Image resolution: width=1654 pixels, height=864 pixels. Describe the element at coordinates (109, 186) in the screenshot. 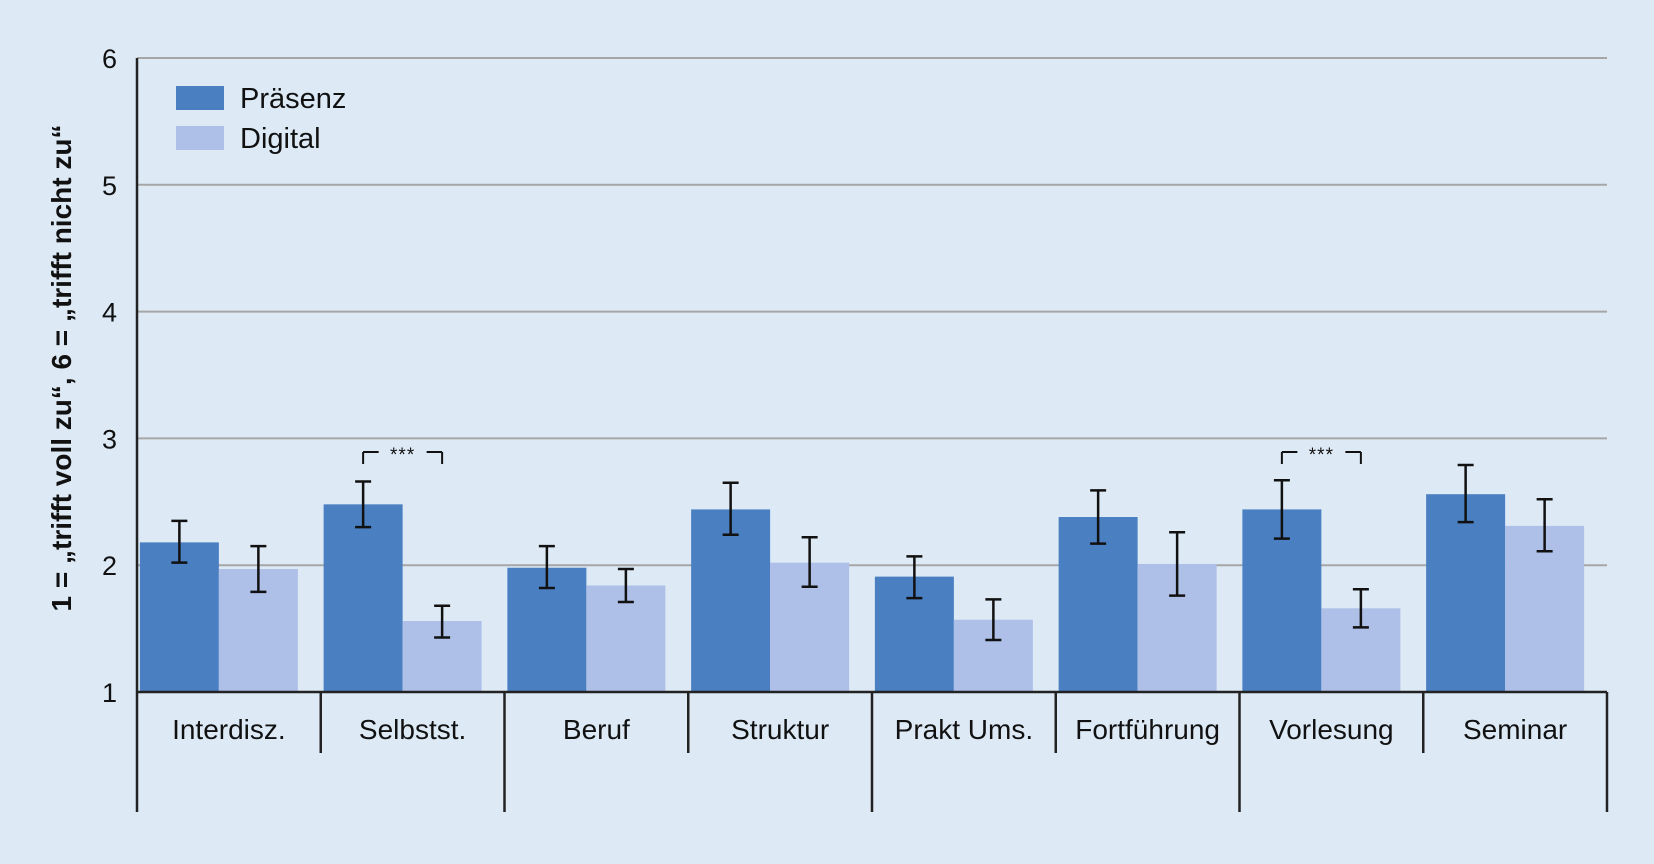

I see `y-tick-label: 5` at that location.